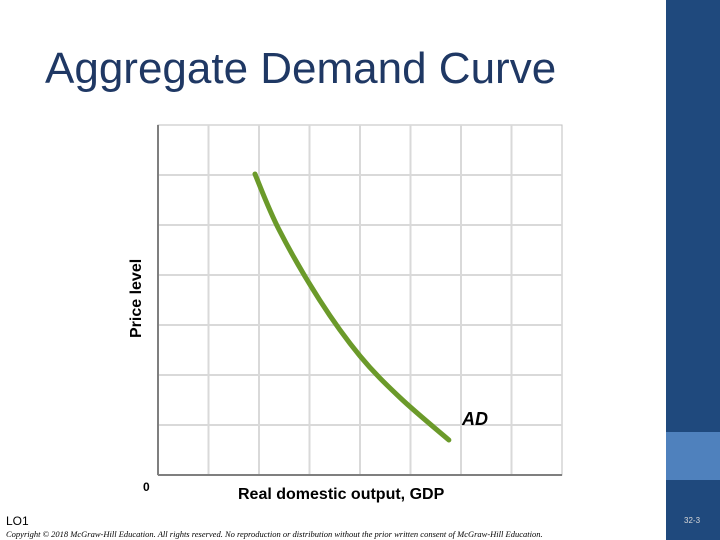 This screenshot has height=540, width=720. What do you see at coordinates (17, 521) in the screenshot?
I see `learning-objective-label: LO1` at bounding box center [17, 521].